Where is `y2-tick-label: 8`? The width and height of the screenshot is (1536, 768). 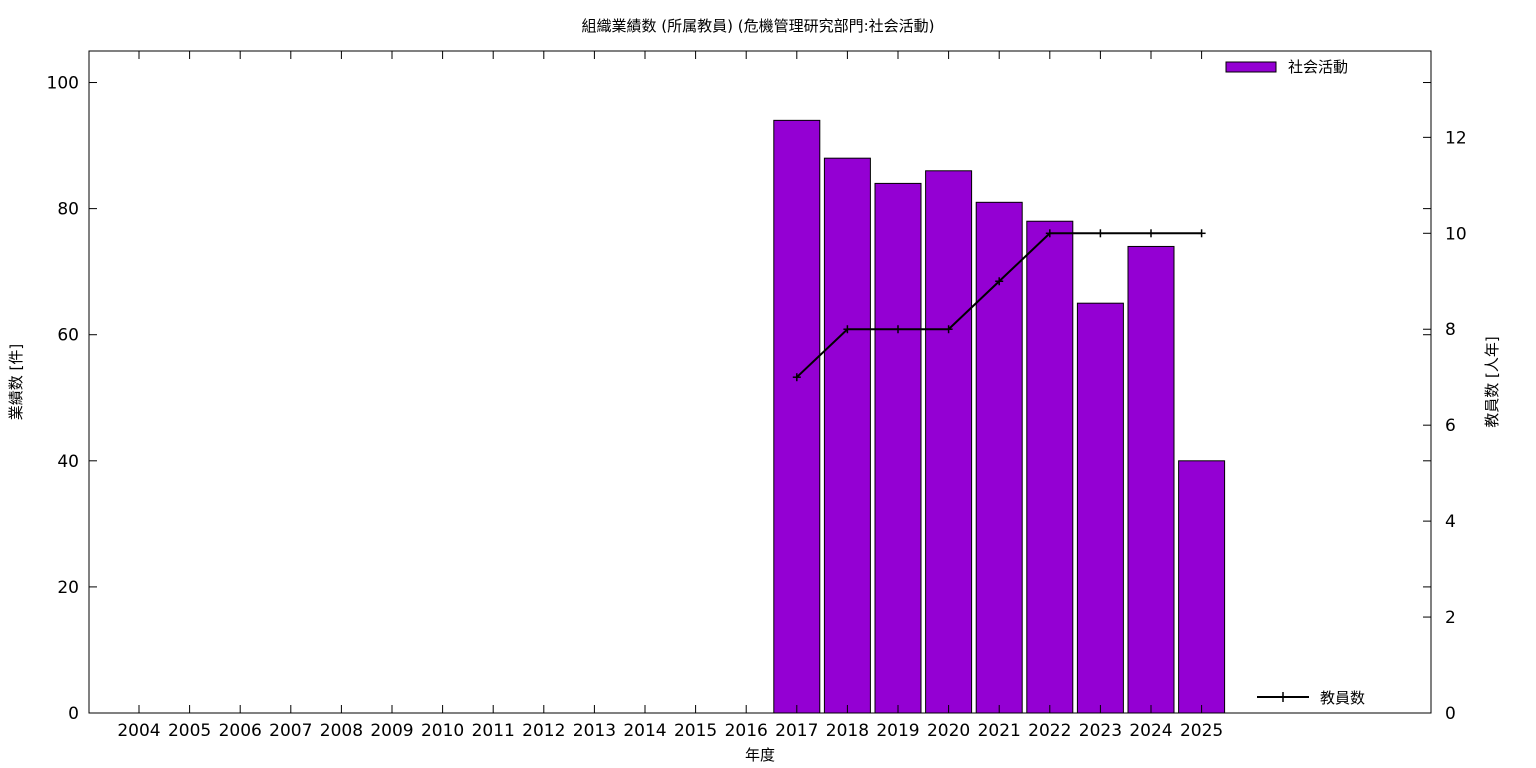 y2-tick-label: 8 is located at coordinates (1450, 330).